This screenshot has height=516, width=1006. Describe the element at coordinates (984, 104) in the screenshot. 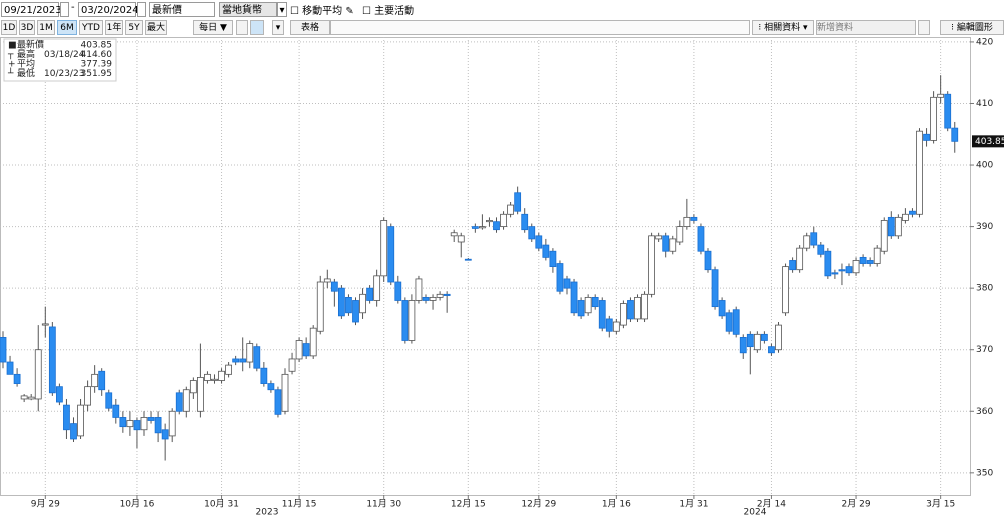

I see `y-tick-label: 410` at that location.